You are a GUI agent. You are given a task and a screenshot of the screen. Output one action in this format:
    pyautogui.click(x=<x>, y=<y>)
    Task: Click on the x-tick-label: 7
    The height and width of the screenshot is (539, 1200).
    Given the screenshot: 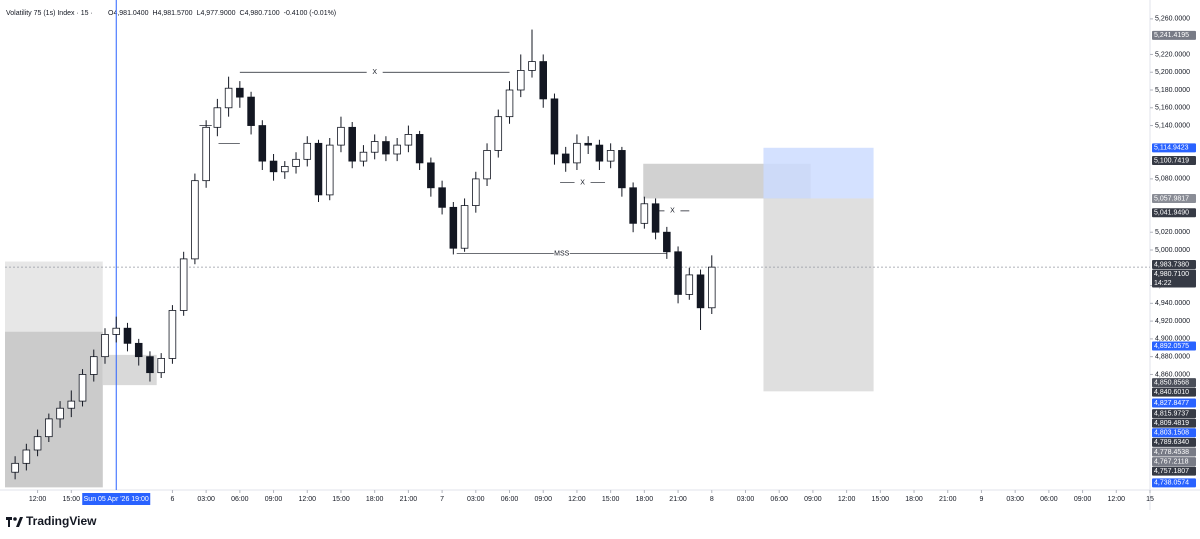 What is the action you would take?
    pyautogui.click(x=442, y=499)
    